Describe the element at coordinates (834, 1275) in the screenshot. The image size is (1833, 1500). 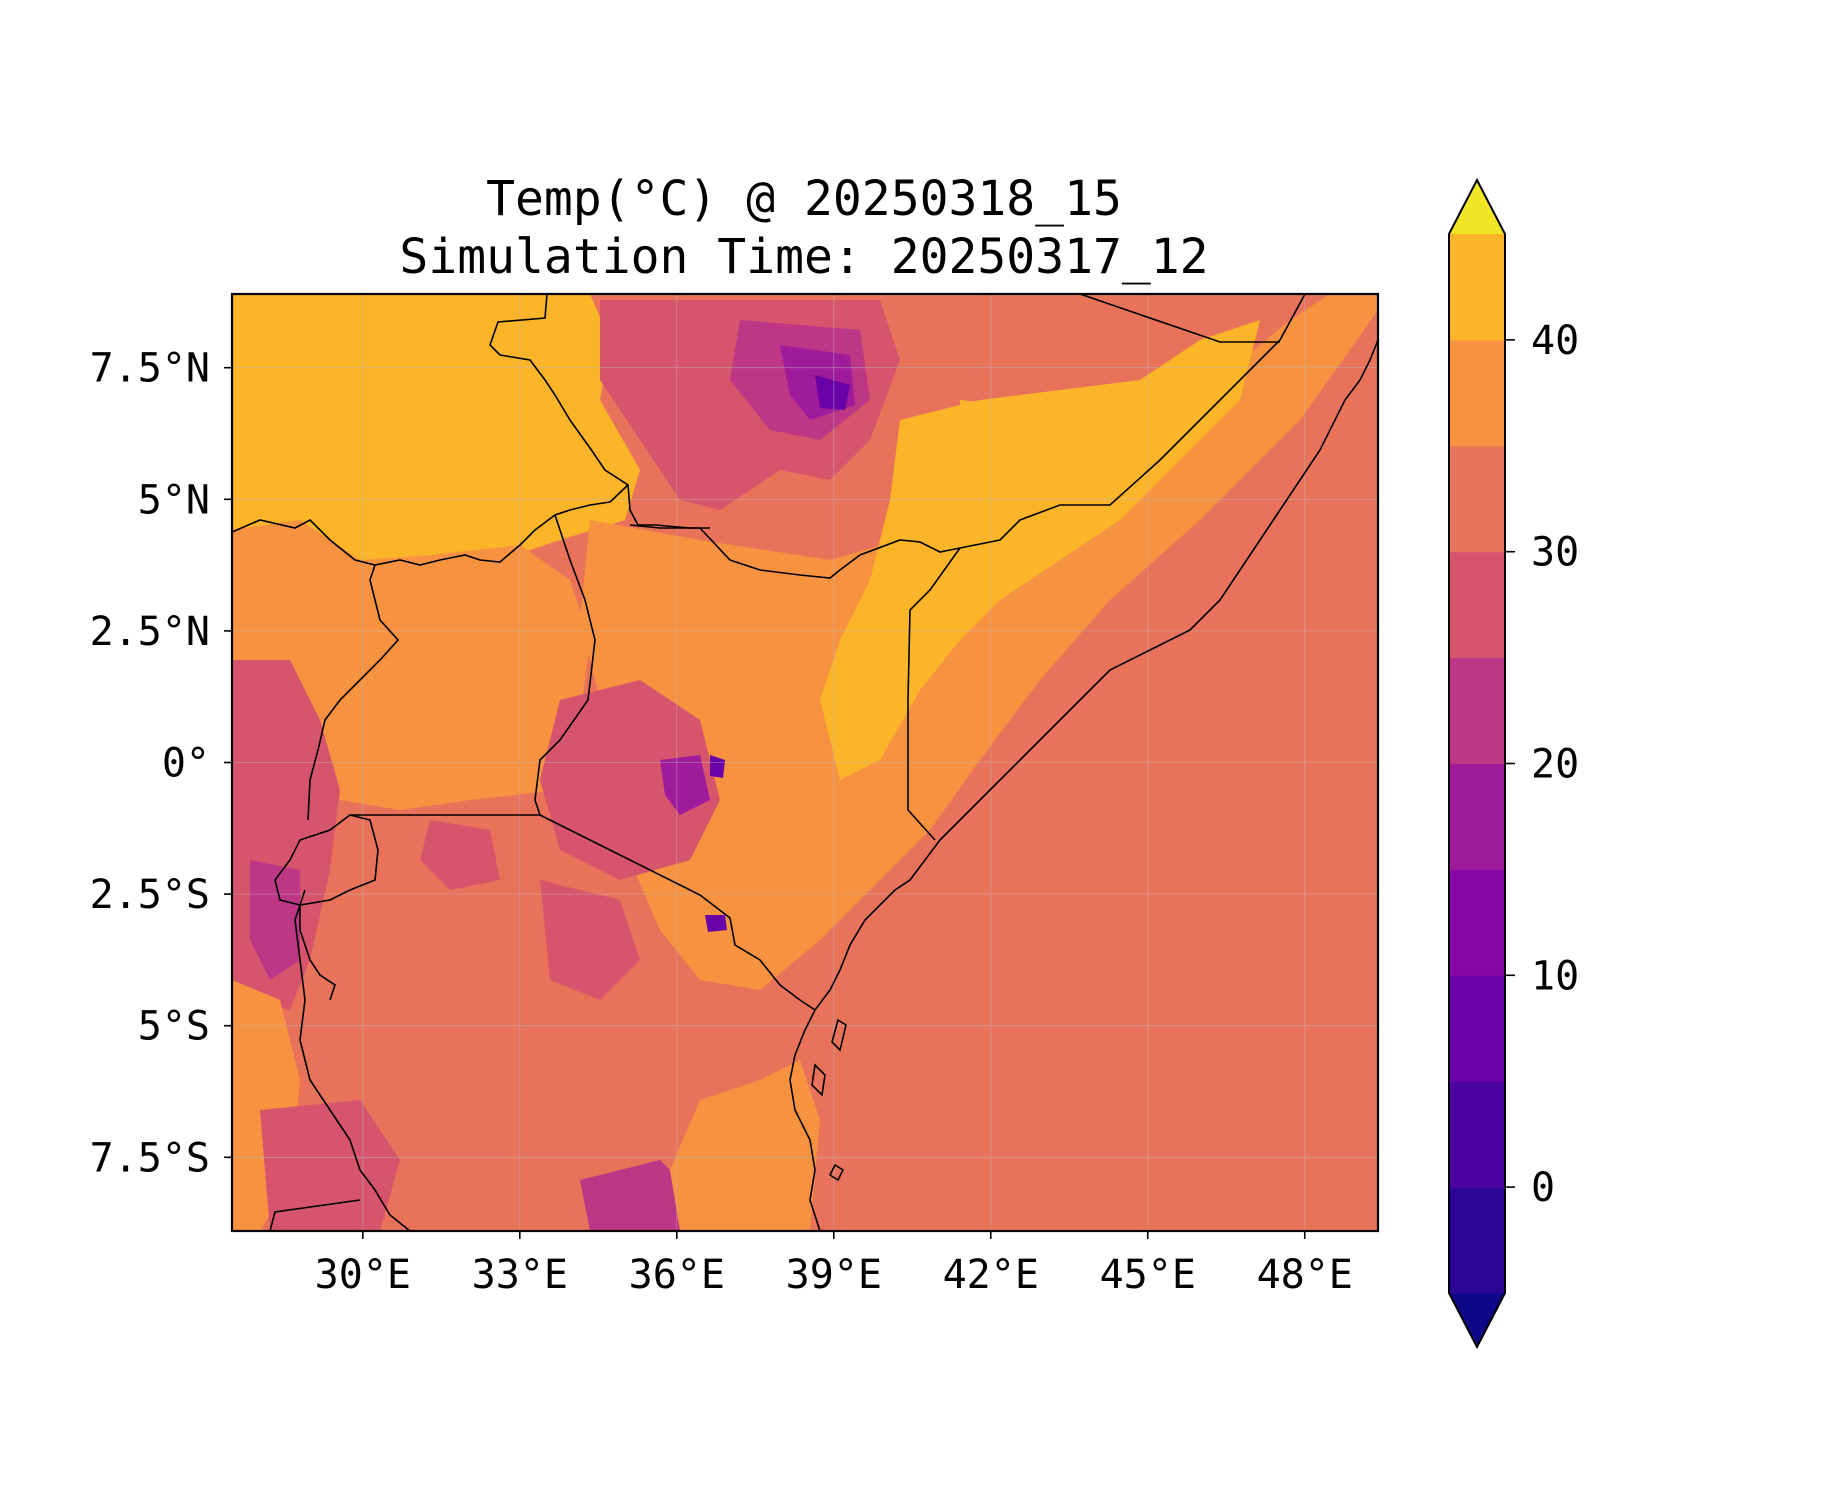
I see `x-tick-label: 39°E` at that location.